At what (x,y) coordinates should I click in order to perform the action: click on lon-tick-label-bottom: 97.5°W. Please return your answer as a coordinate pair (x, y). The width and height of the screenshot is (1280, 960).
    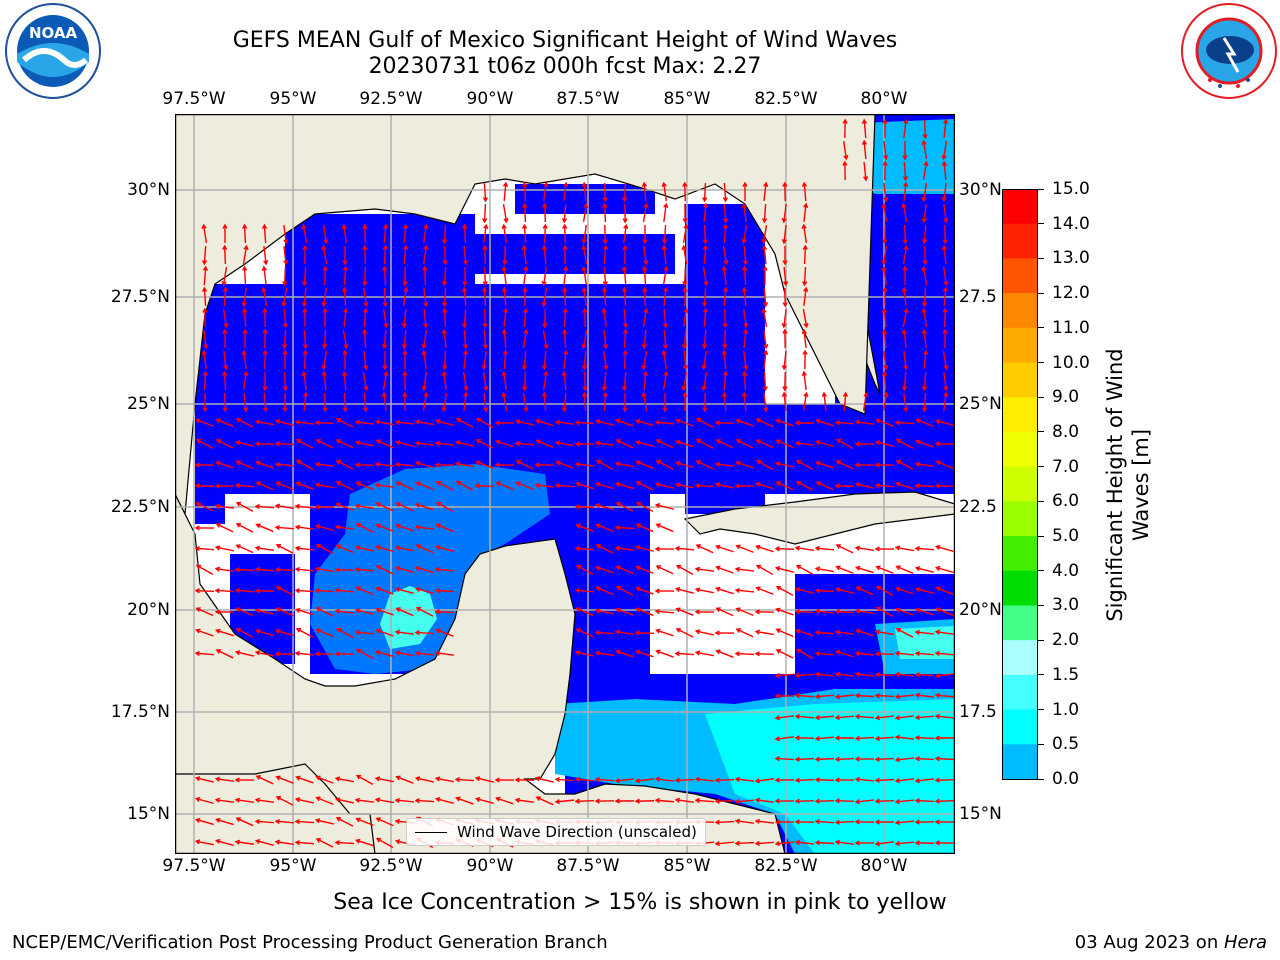
    Looking at the image, I should click on (194, 866).